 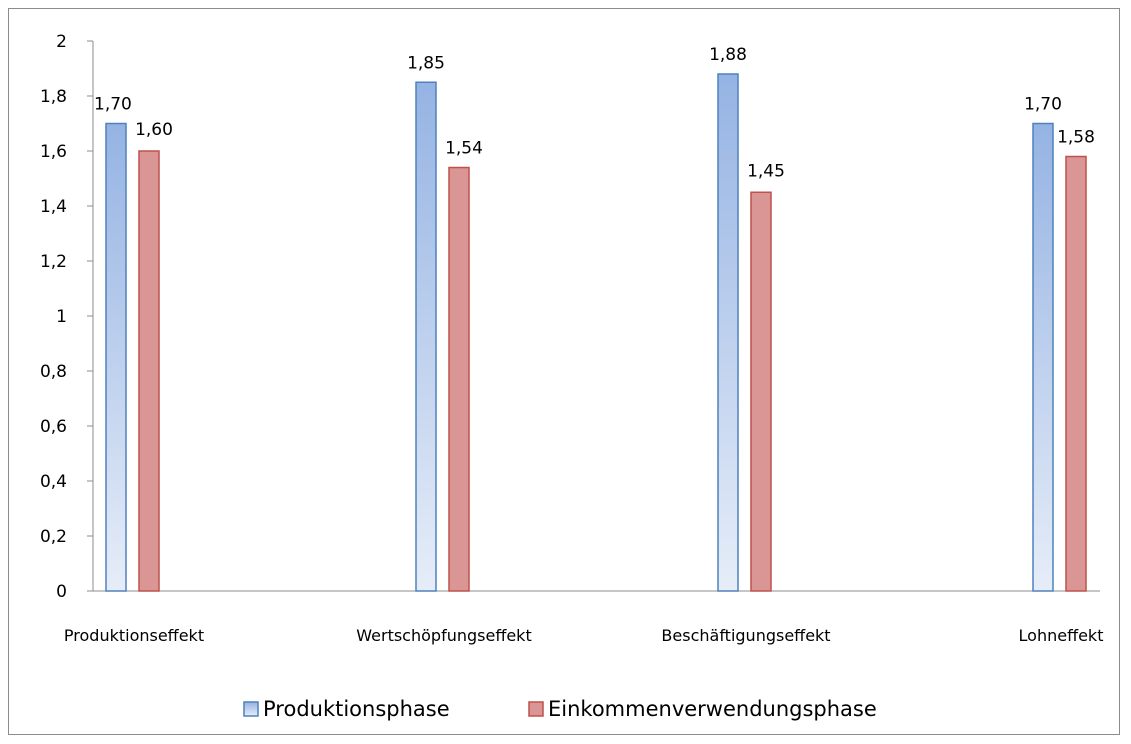 I want to click on data-label: 1,88, so click(x=728, y=55).